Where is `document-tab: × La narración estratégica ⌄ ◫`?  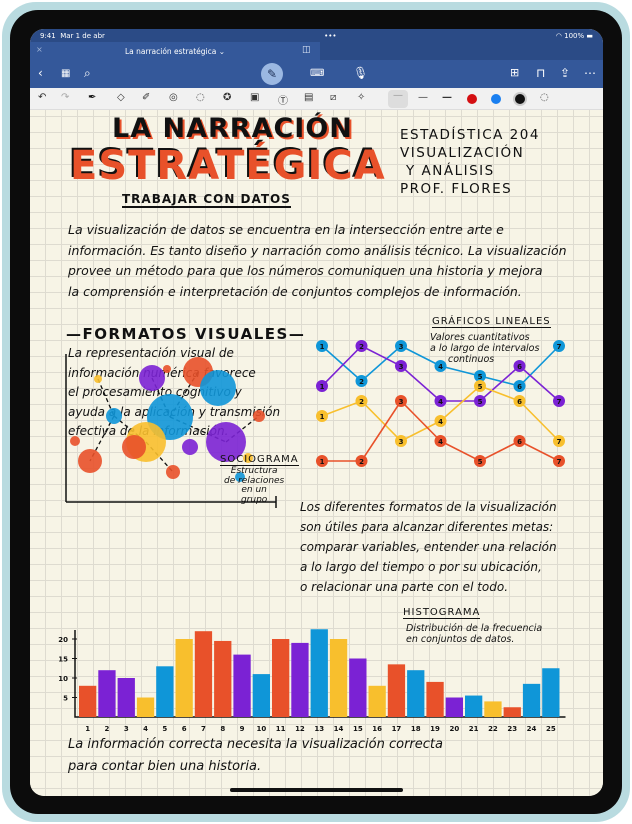 document-tab: × La narración estratégica ⌄ ◫ is located at coordinates (175, 51).